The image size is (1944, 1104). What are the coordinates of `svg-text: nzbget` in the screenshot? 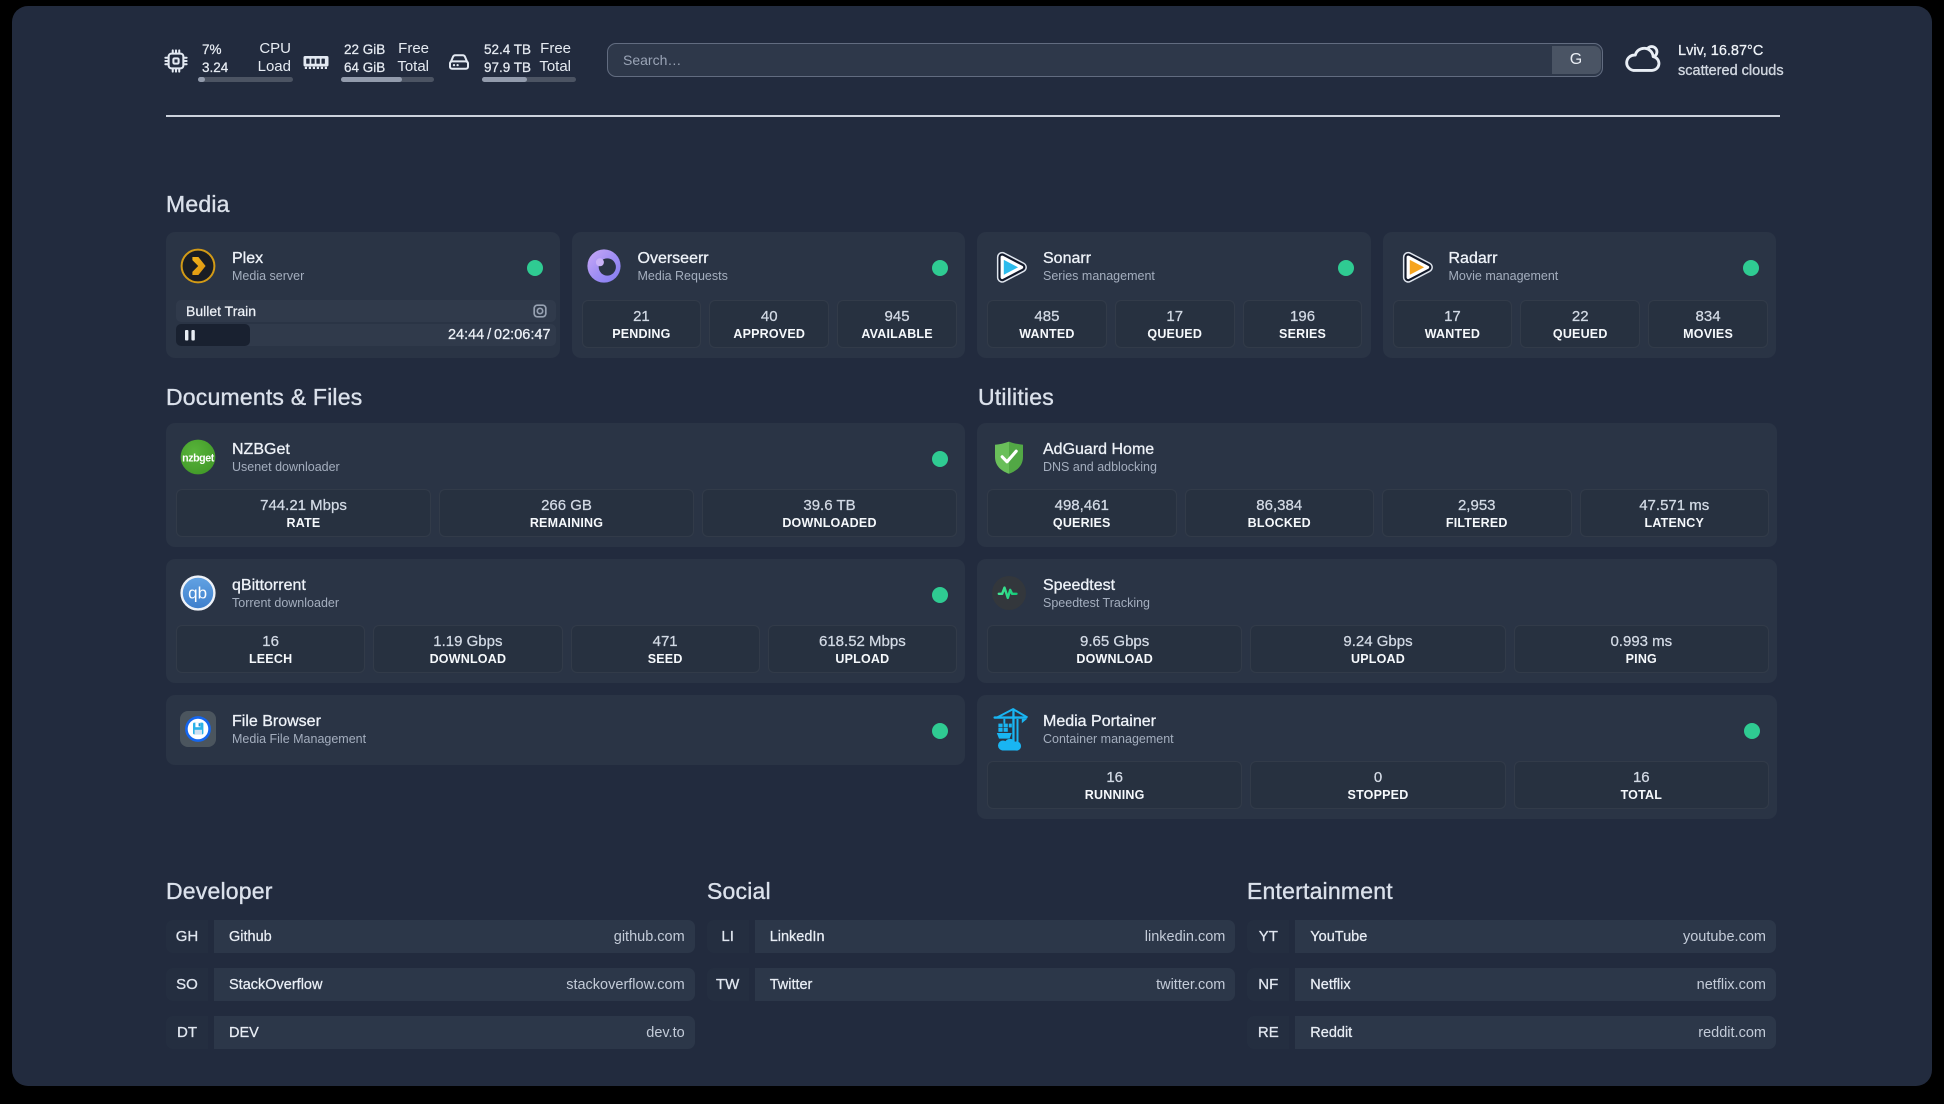 It's located at (198, 458).